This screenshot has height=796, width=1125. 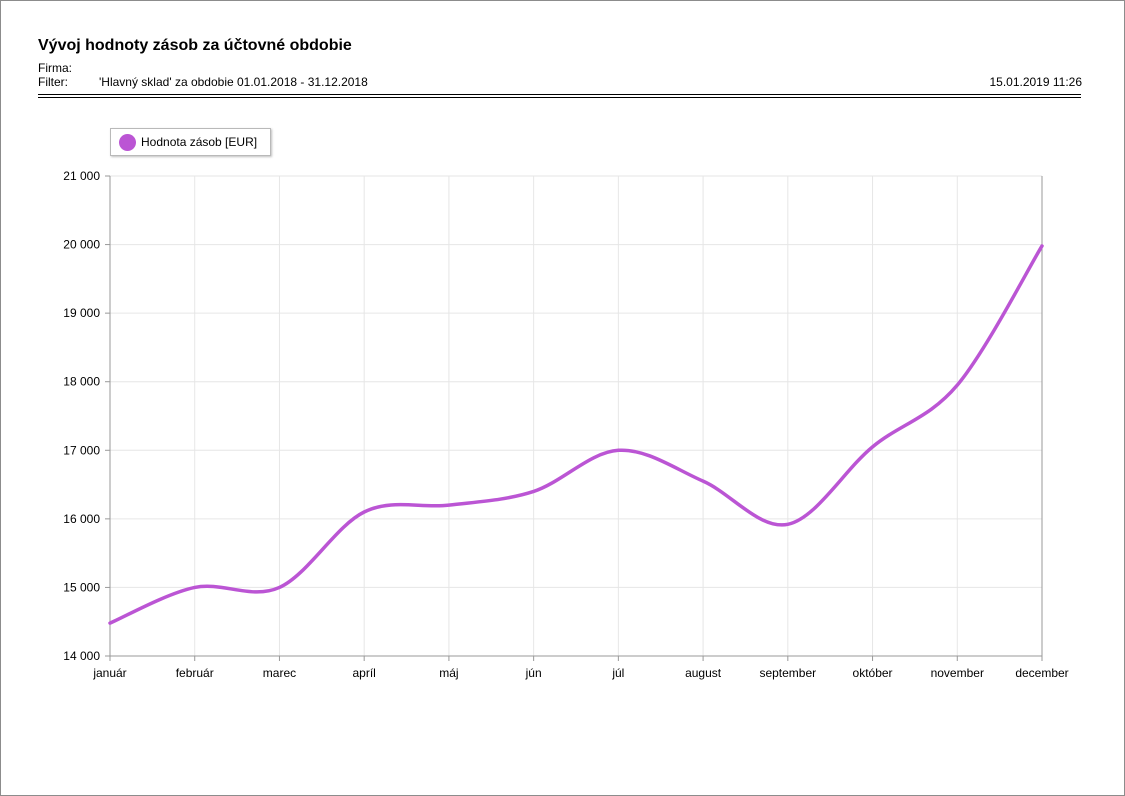 I want to click on x-tick-label: február, so click(x=195, y=673).